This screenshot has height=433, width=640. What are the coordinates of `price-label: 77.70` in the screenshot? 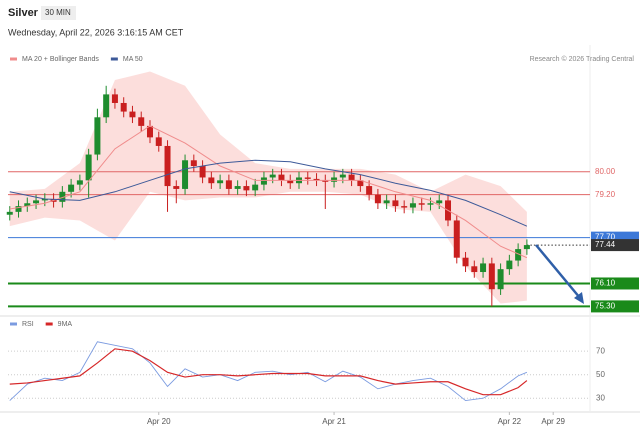 It's located at (605, 237).